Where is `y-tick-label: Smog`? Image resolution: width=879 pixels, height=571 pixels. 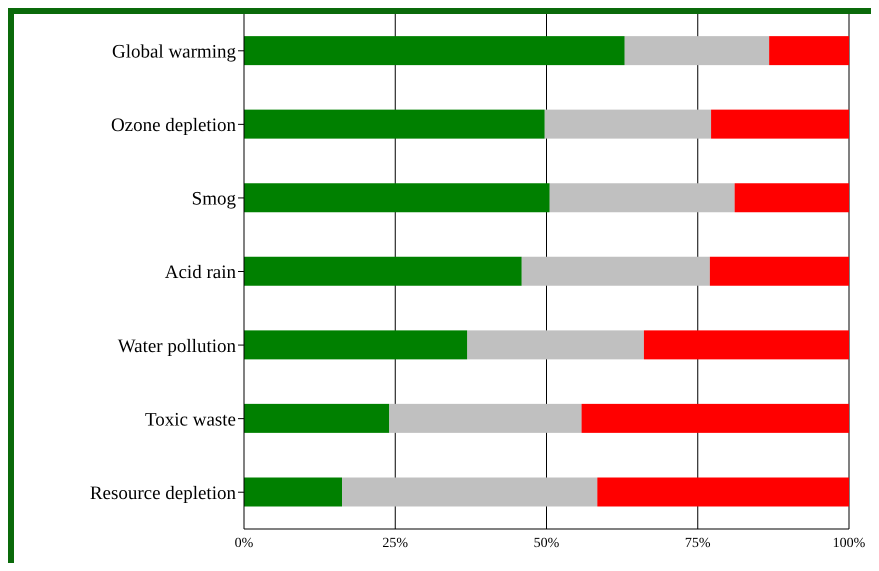 y-tick-label: Smog is located at coordinates (214, 199).